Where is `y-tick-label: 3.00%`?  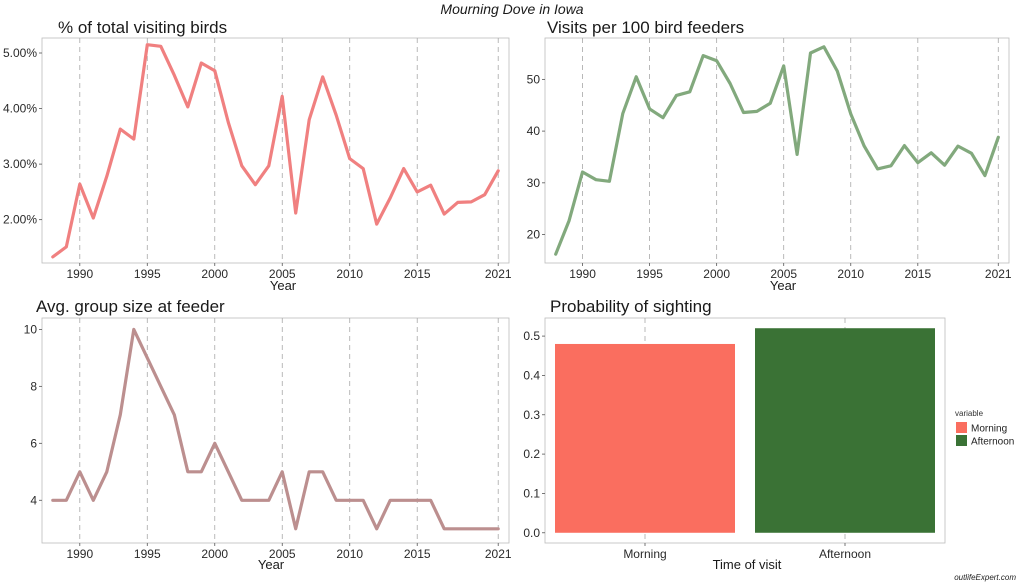 y-tick-label: 3.00% is located at coordinates (20, 164).